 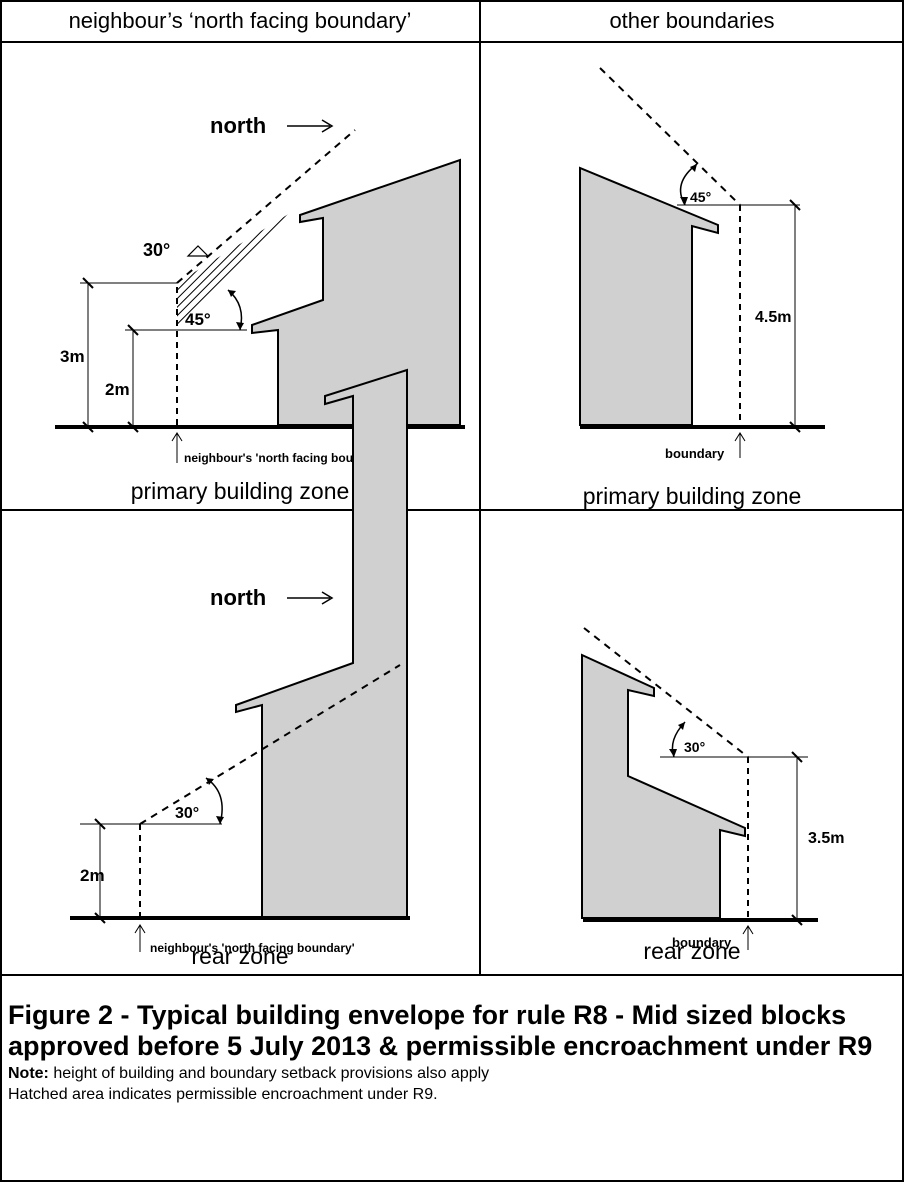 I want to click on boundary-label-bottom-right: boundary, so click(x=702, y=942).